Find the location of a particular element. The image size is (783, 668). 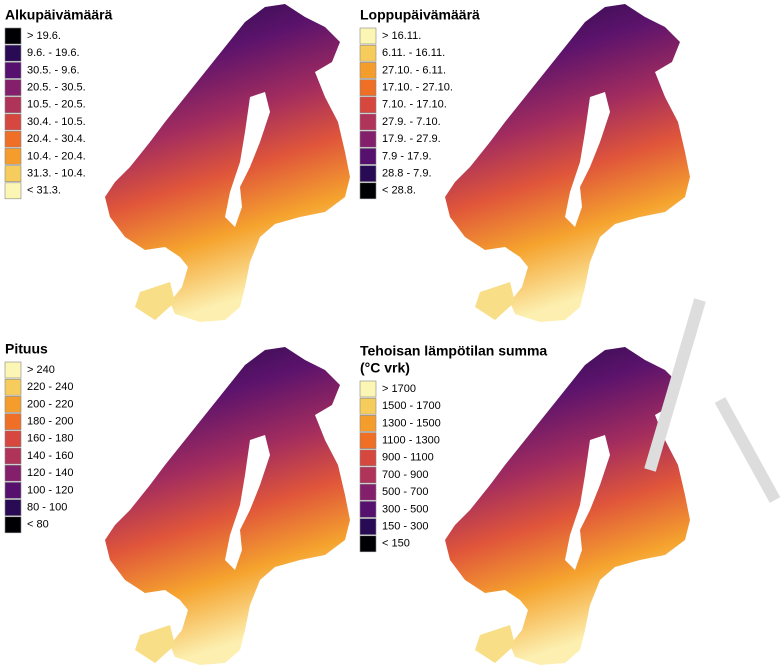

legend-label: 300 - 500 is located at coordinates (405, 509).